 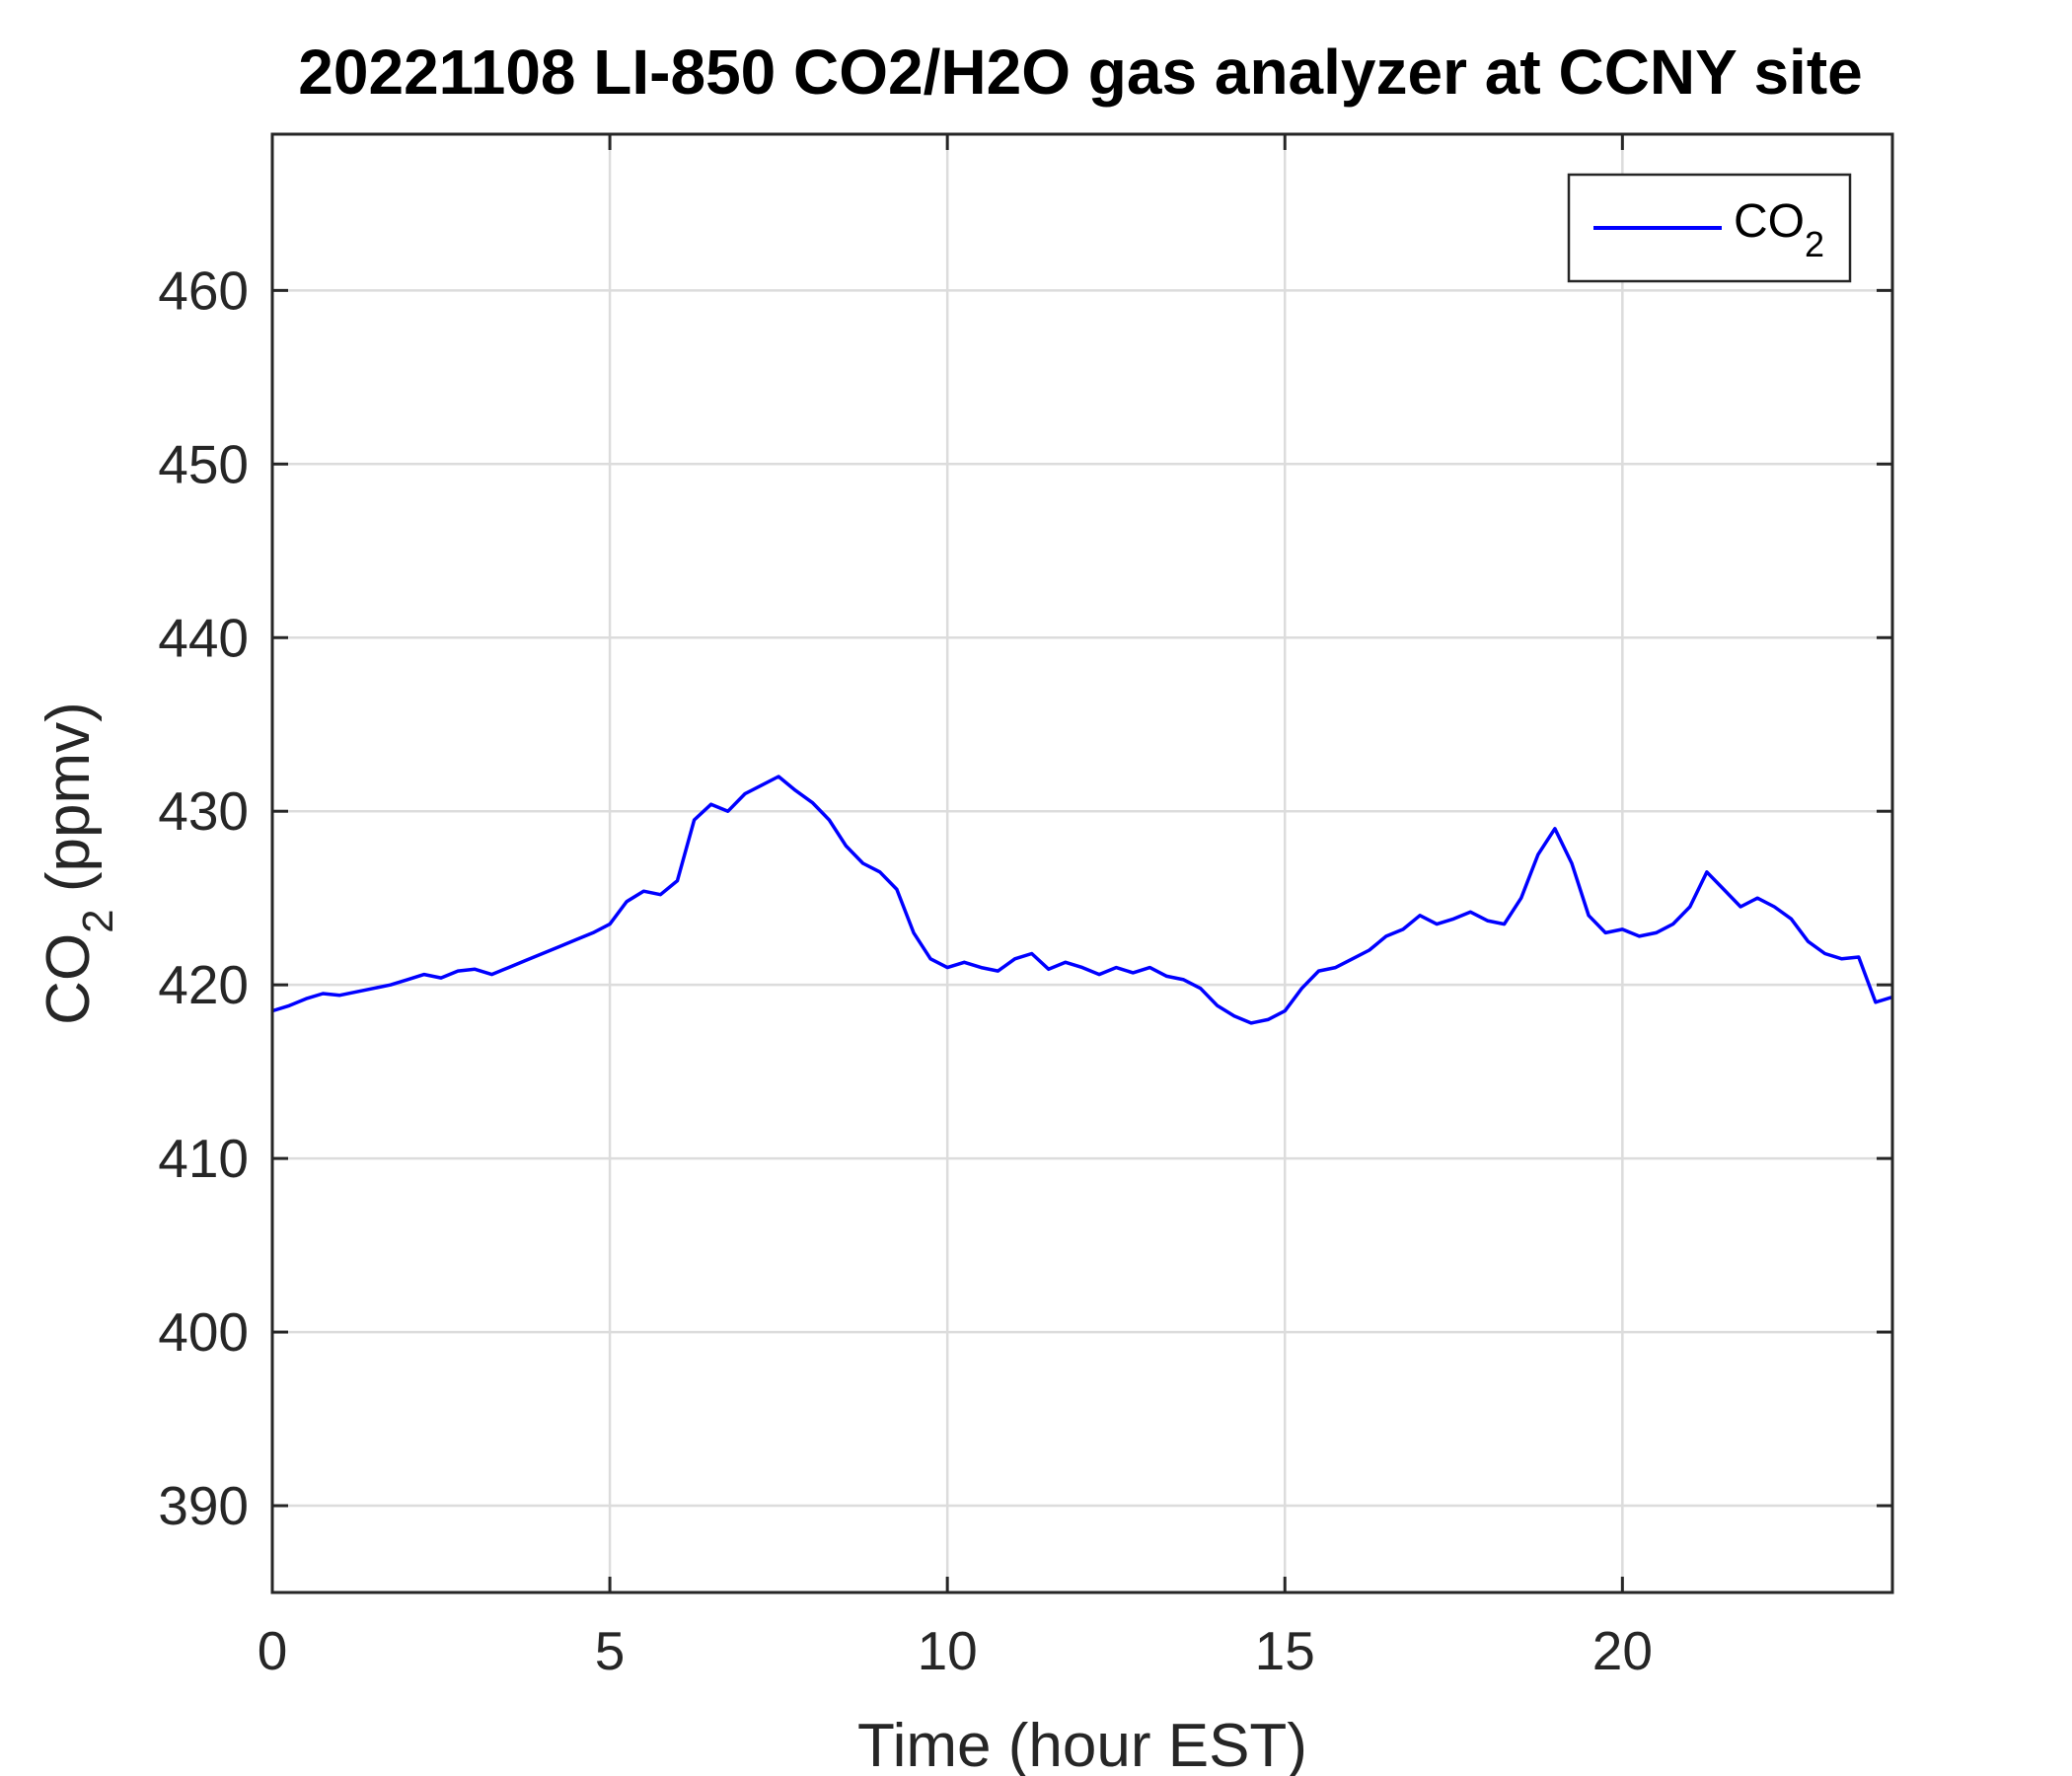 I want to click on x-tick-label: 20, so click(x=1623, y=1651).